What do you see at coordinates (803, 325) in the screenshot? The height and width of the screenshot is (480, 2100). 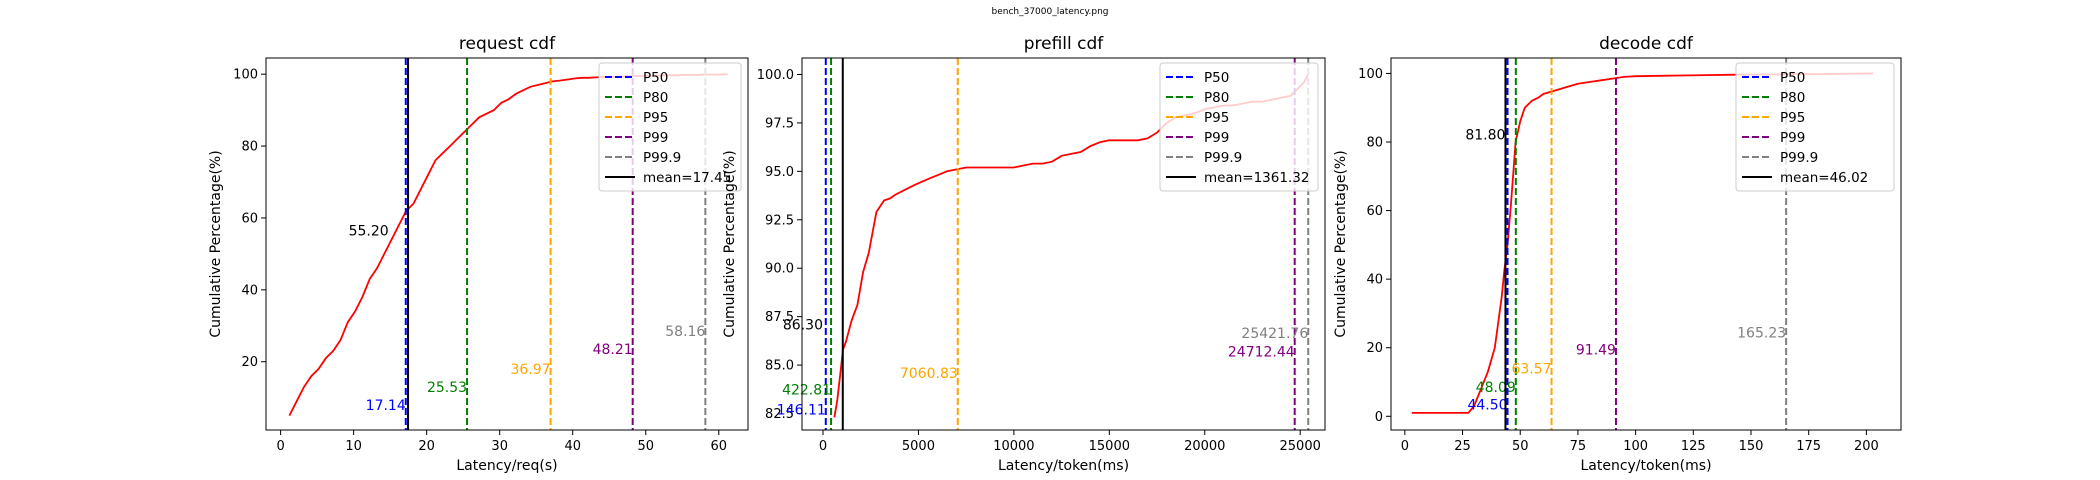 I see `cdf-annotation: 86.30` at bounding box center [803, 325].